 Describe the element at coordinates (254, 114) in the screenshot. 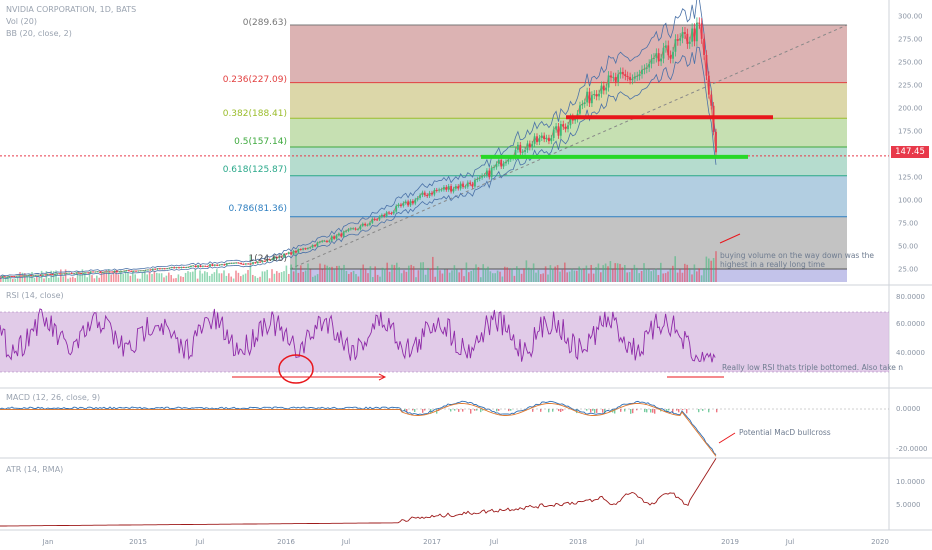

I see `fib-label-0382: 0.382(188.41)` at that location.